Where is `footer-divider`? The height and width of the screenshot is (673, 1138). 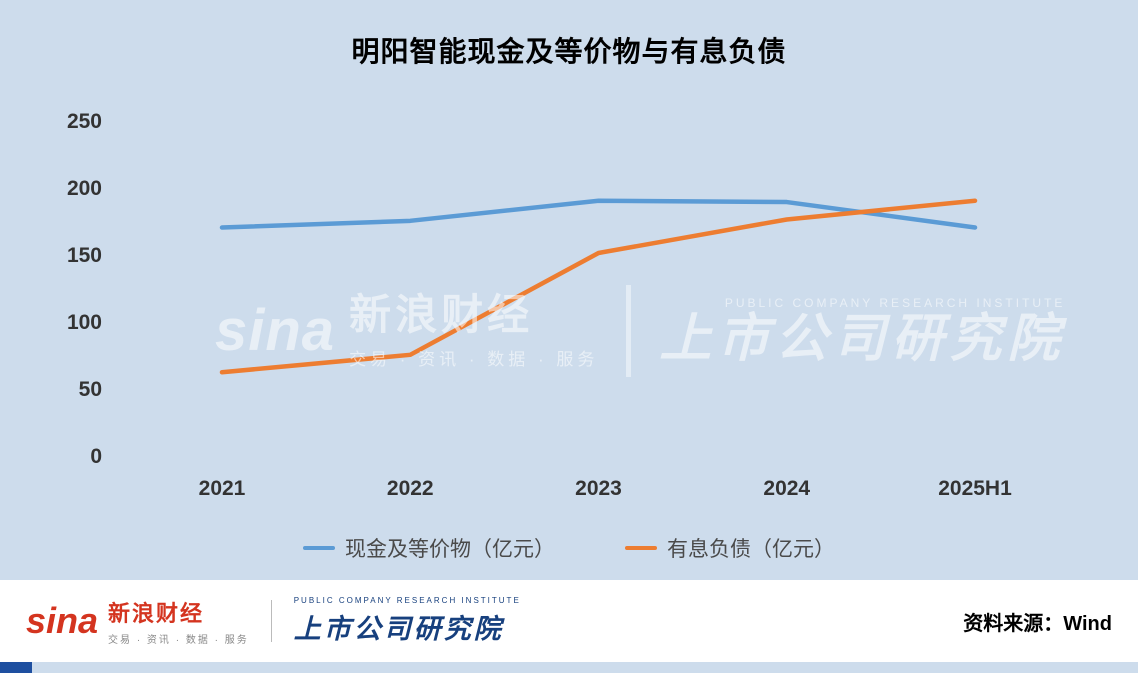
footer-divider is located at coordinates (271, 621).